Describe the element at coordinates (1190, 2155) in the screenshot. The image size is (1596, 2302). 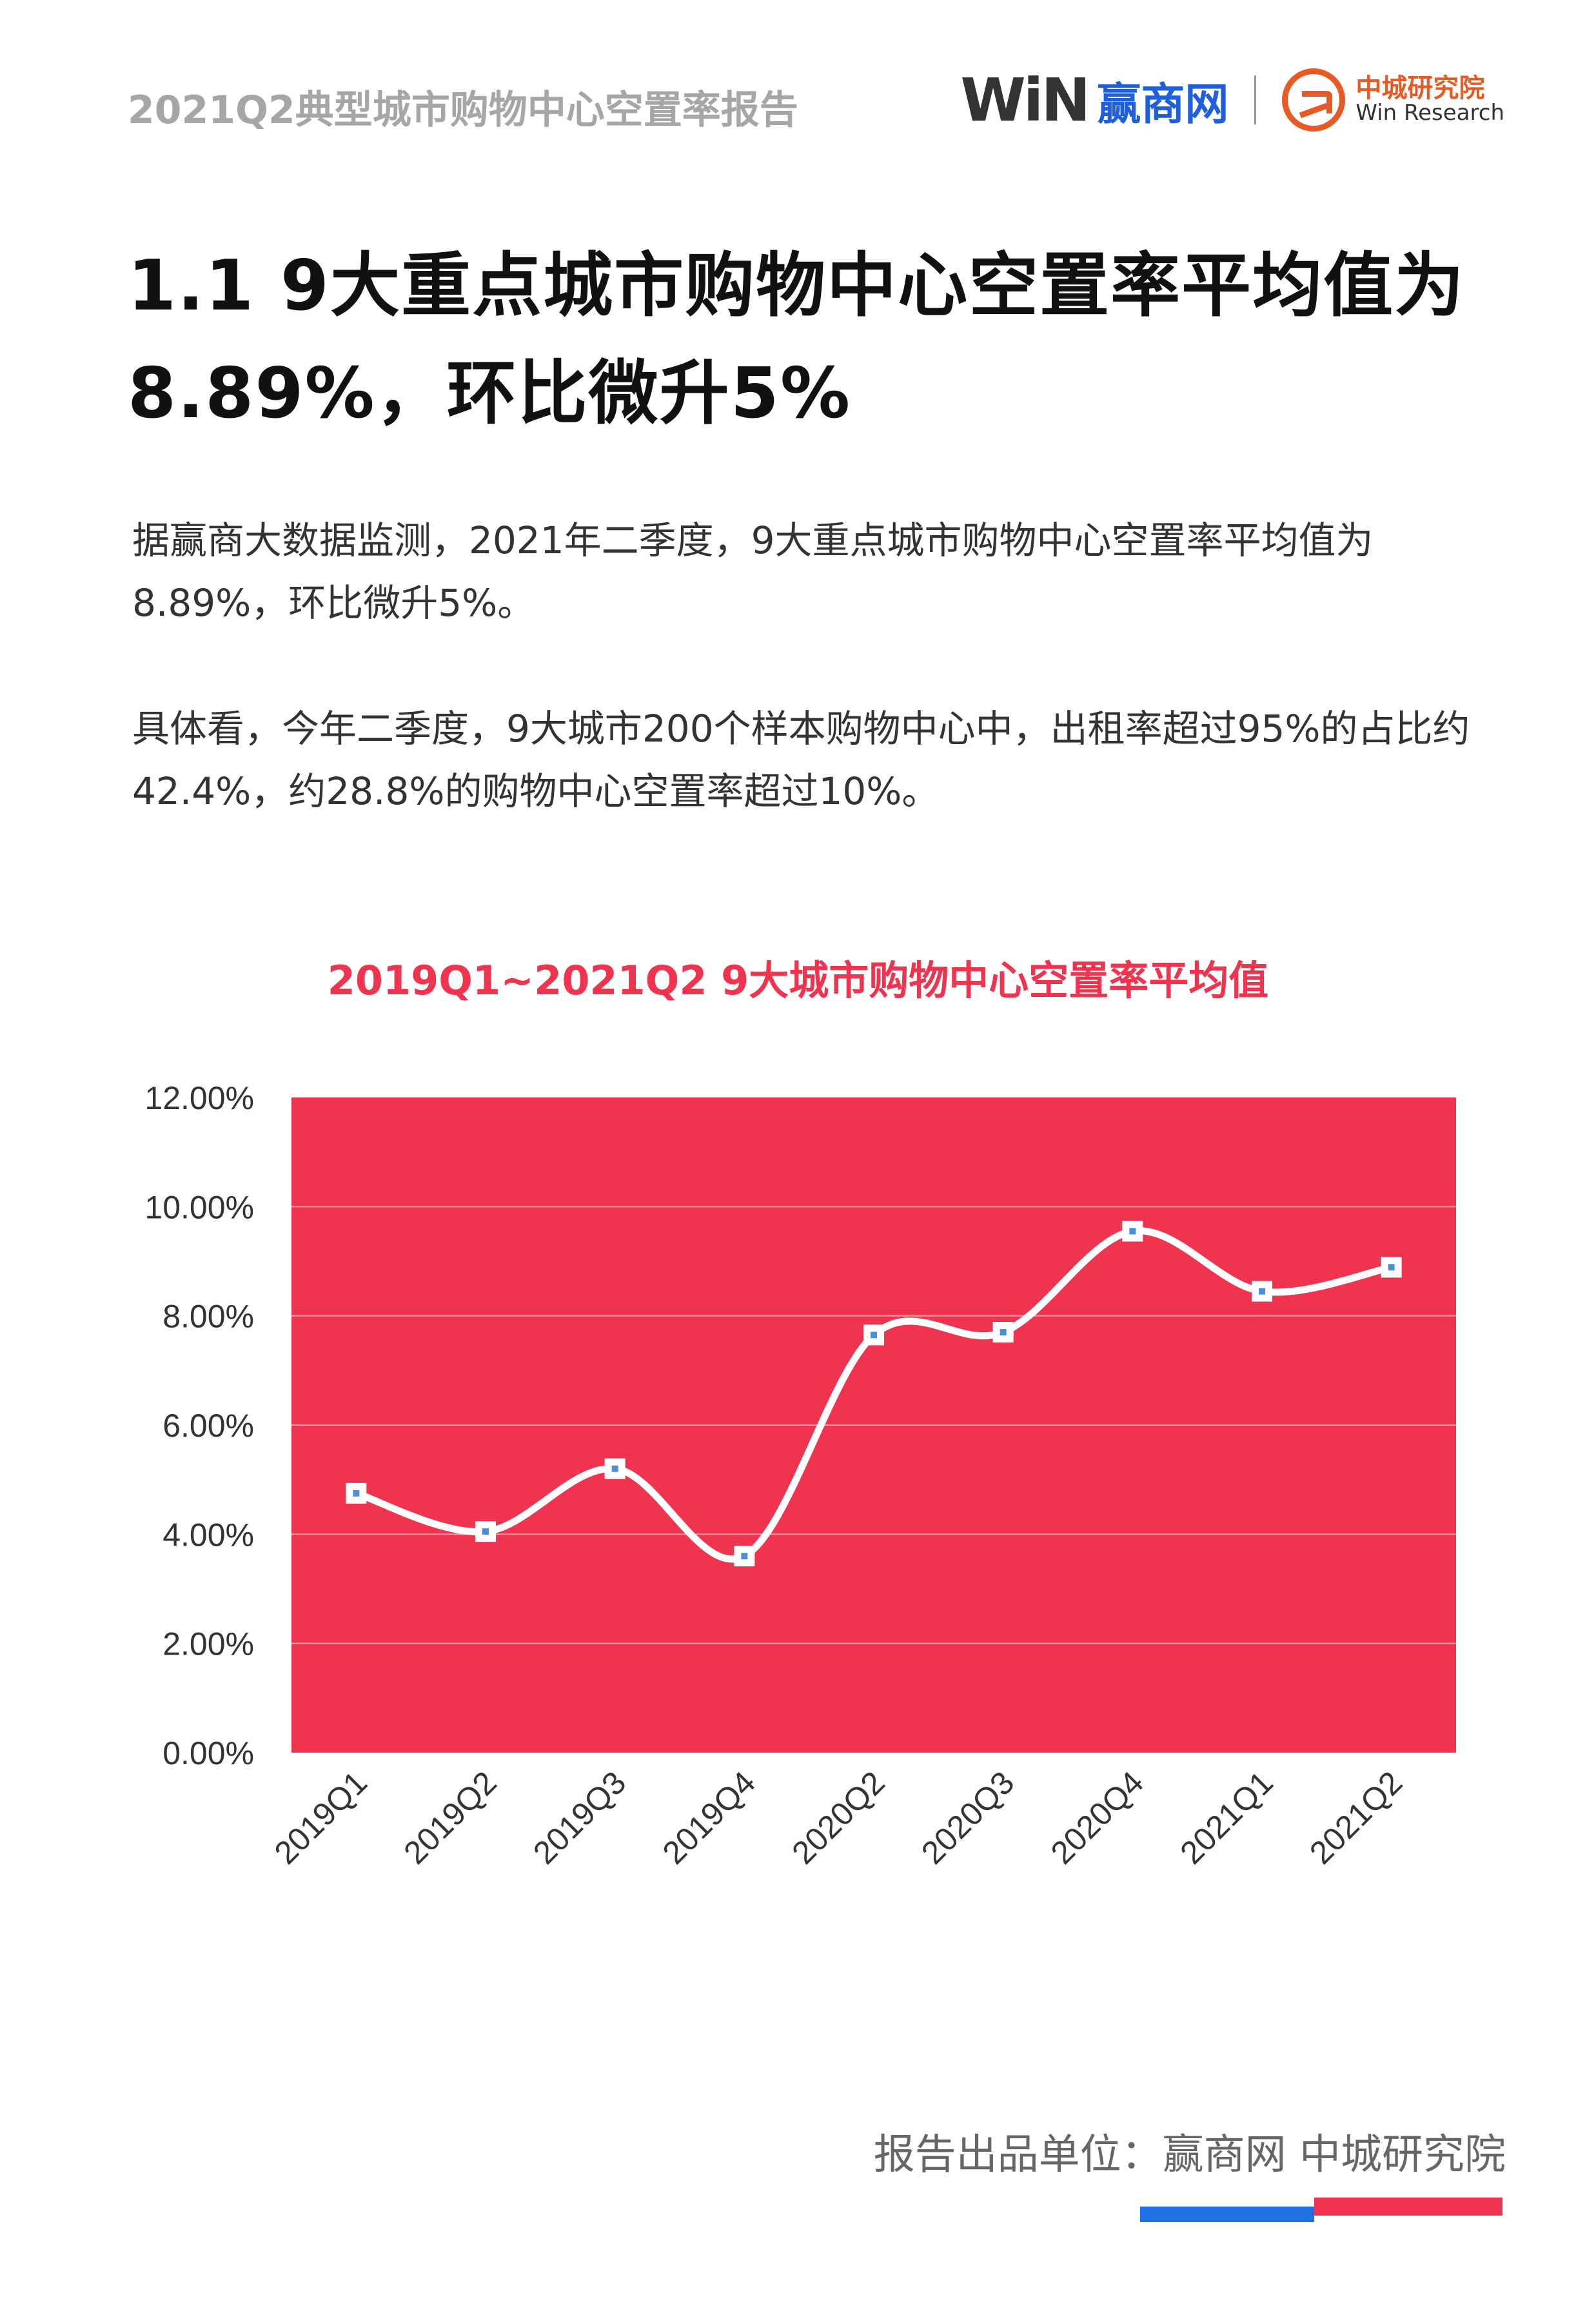
I see `footer-publisher: 报告出品单位：赢商网 中城研究院` at that location.